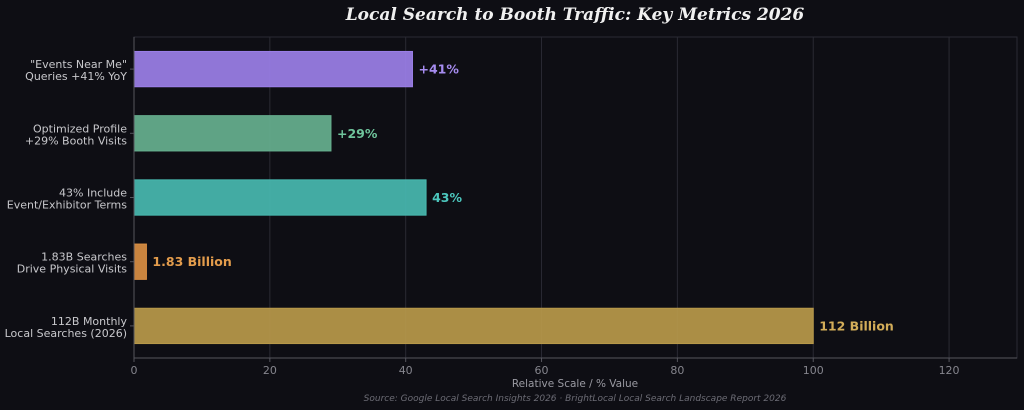 The image size is (1024, 410). Describe the element at coordinates (67, 205) in the screenshot. I see `category-label-line: Event/Exhibitor Terms` at that location.